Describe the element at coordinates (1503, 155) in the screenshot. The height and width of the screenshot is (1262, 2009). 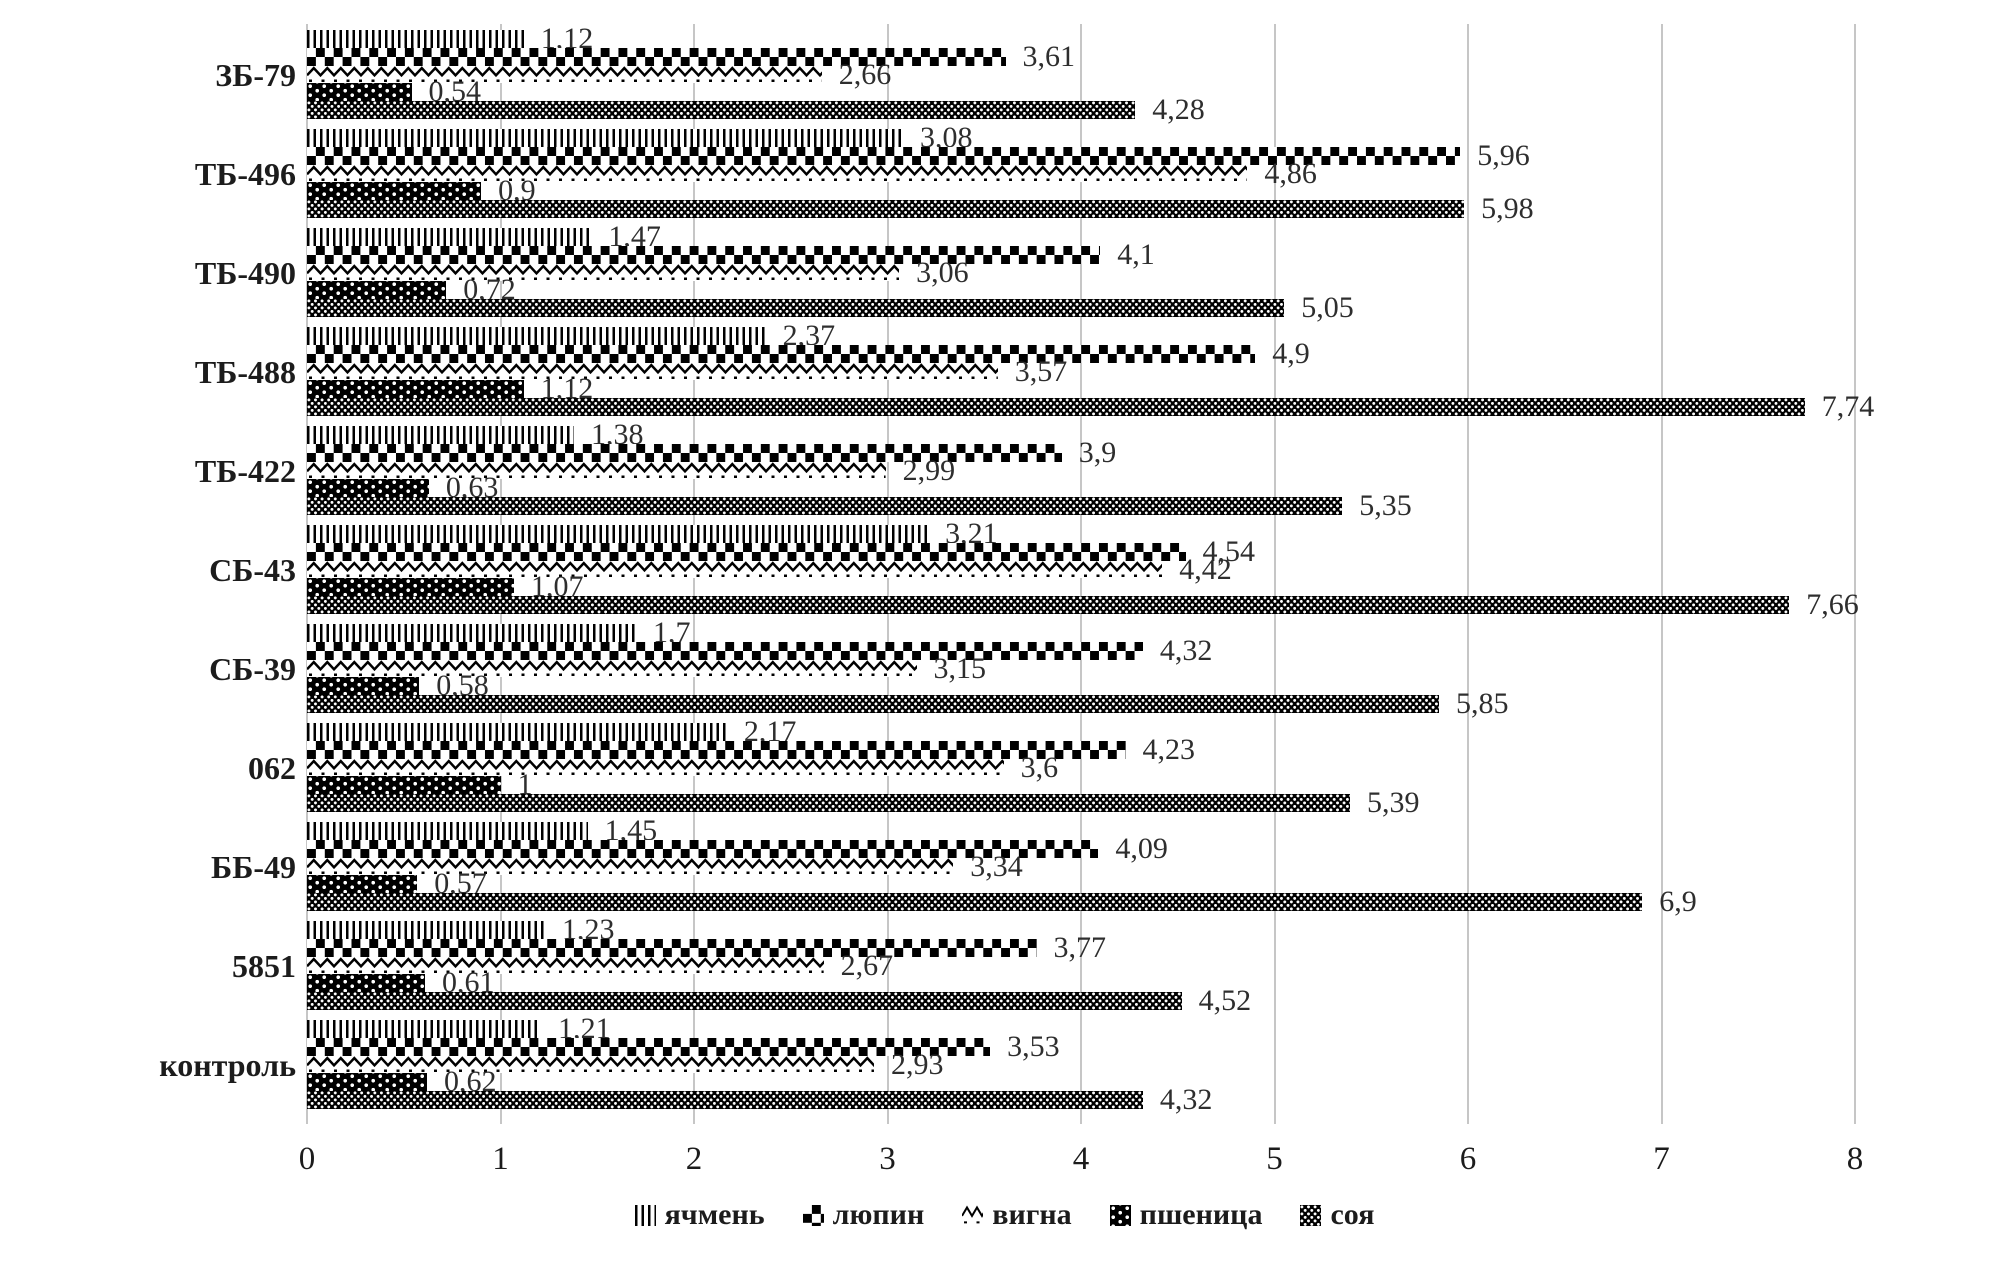
I see `bar-value-label: 5,96` at that location.